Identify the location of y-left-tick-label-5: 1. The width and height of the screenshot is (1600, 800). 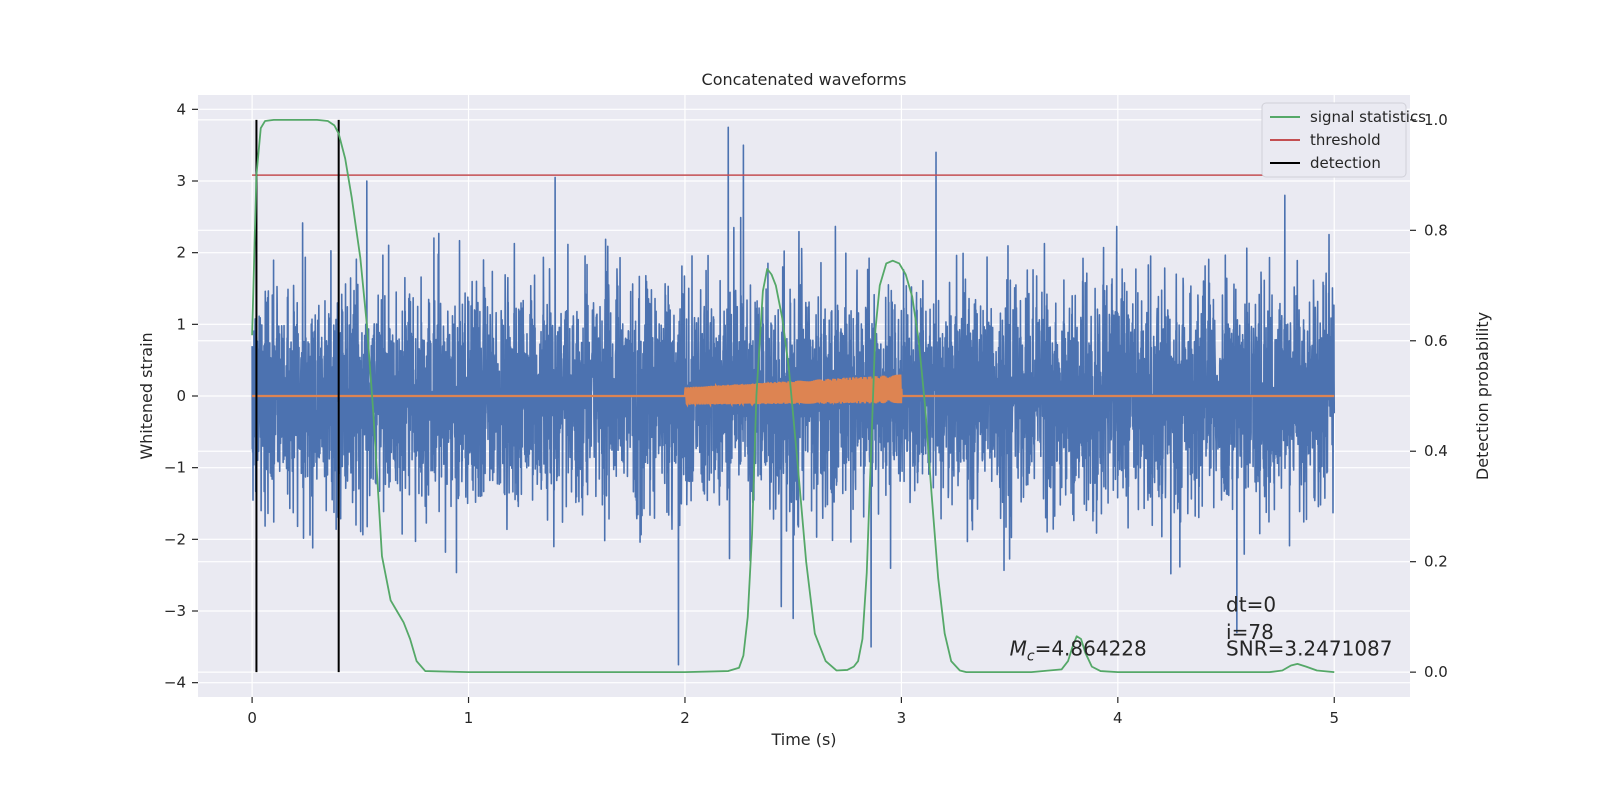
(181, 324).